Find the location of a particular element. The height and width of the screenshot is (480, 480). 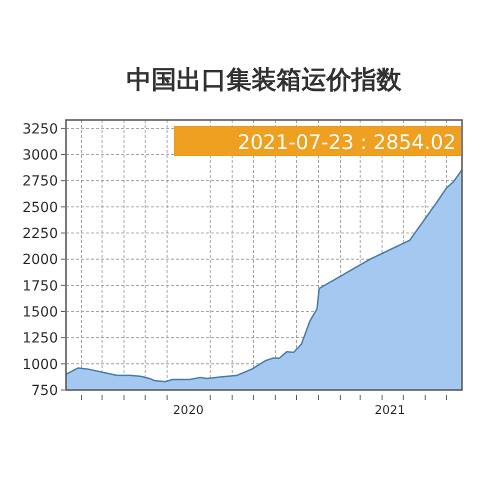

y-tick-label: 1000 is located at coordinates (40, 364).